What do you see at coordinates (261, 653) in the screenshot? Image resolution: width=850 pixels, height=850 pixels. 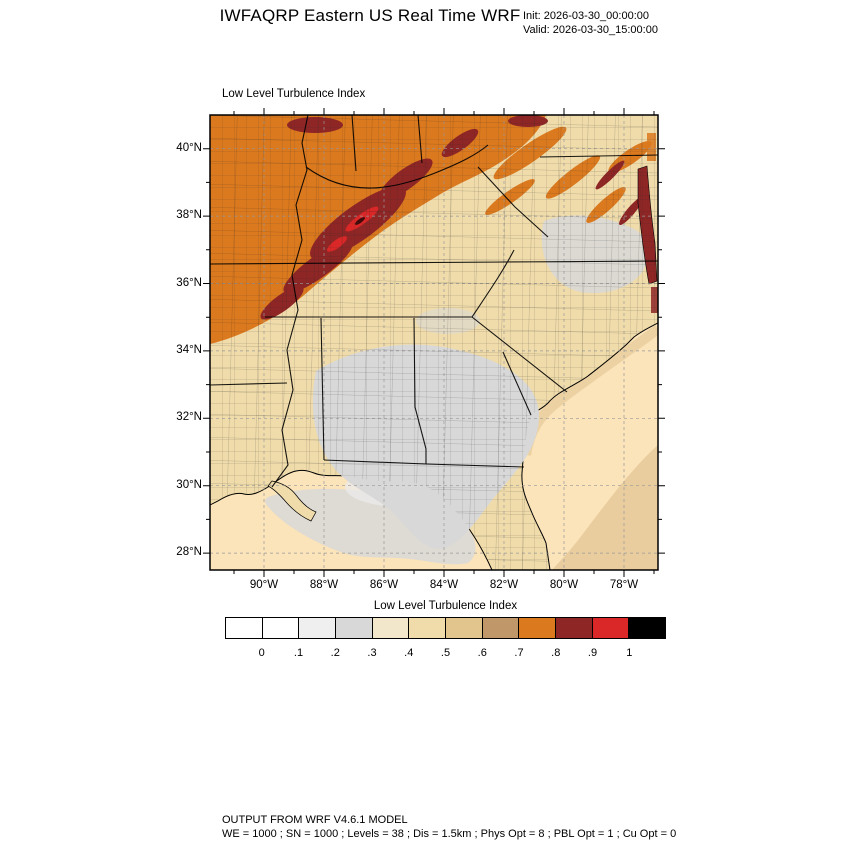 I see `colorbar-tick-label: 0` at bounding box center [261, 653].